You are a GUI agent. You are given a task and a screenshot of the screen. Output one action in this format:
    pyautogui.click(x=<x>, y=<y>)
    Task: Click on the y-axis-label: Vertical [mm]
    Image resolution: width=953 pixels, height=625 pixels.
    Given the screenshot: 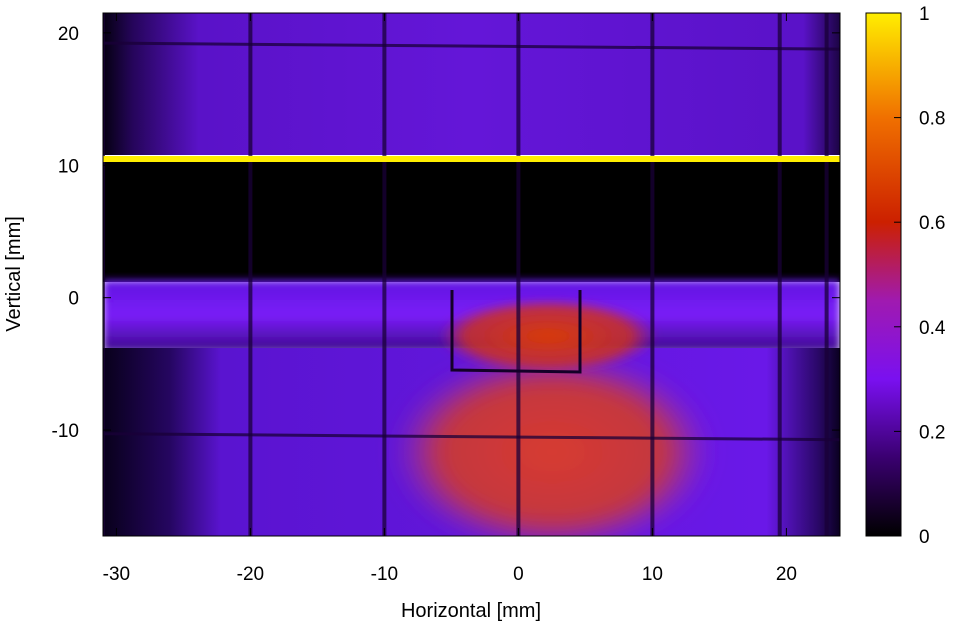 What is the action you would take?
    pyautogui.click(x=14, y=274)
    